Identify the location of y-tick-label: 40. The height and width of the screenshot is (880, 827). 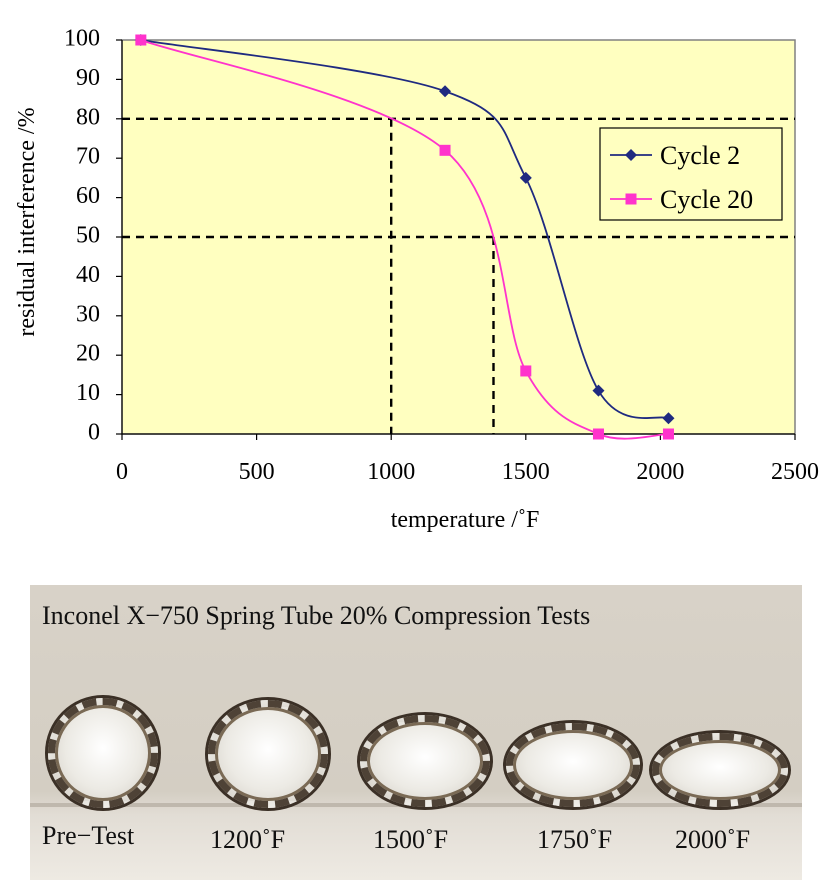
(88, 275).